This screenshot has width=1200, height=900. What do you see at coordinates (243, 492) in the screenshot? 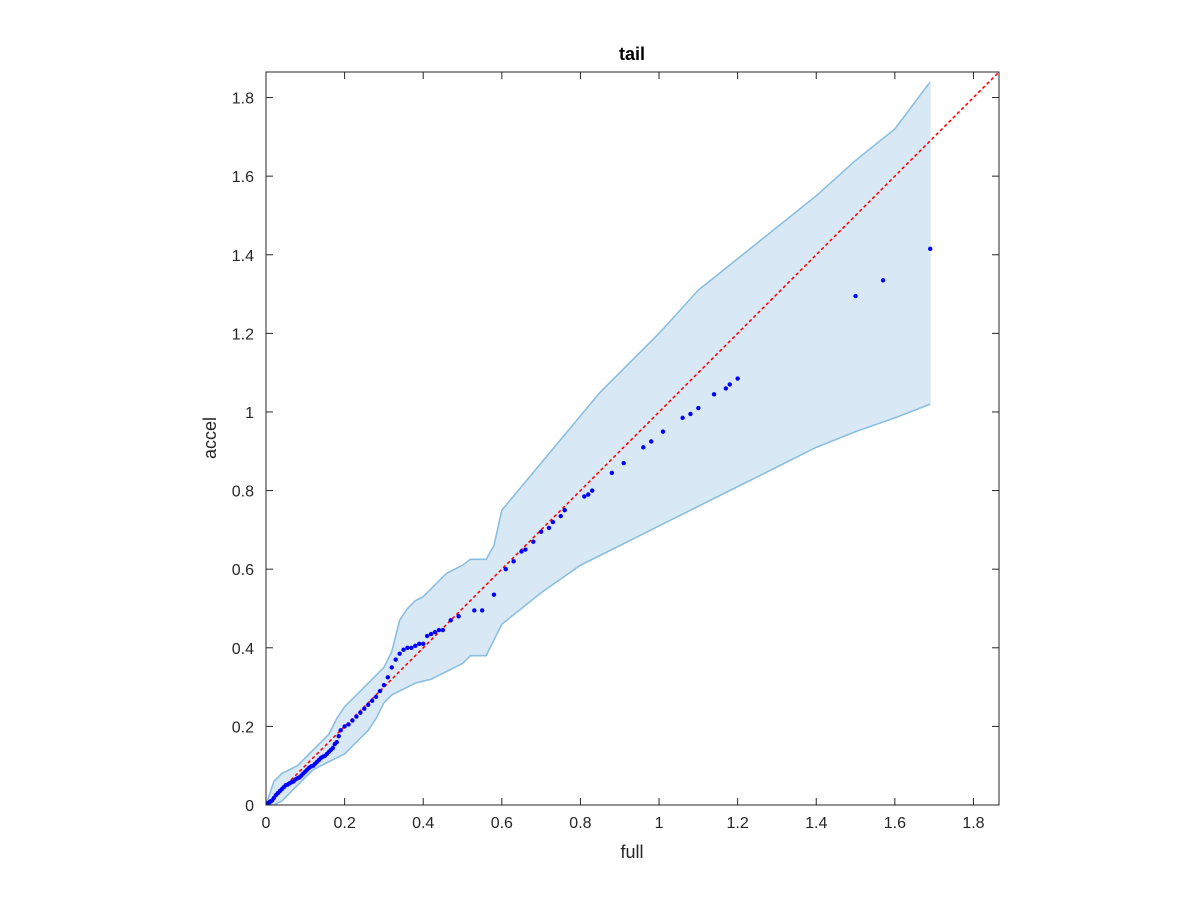
I see `y-tick-label: 0.8` at bounding box center [243, 492].